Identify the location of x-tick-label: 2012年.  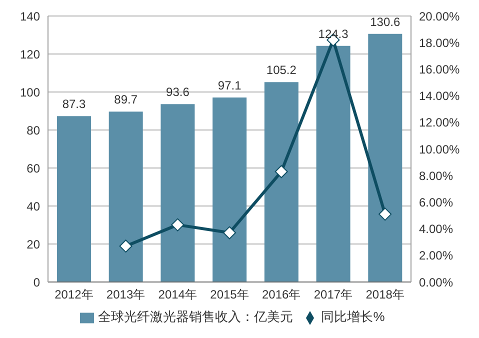
(74, 295).